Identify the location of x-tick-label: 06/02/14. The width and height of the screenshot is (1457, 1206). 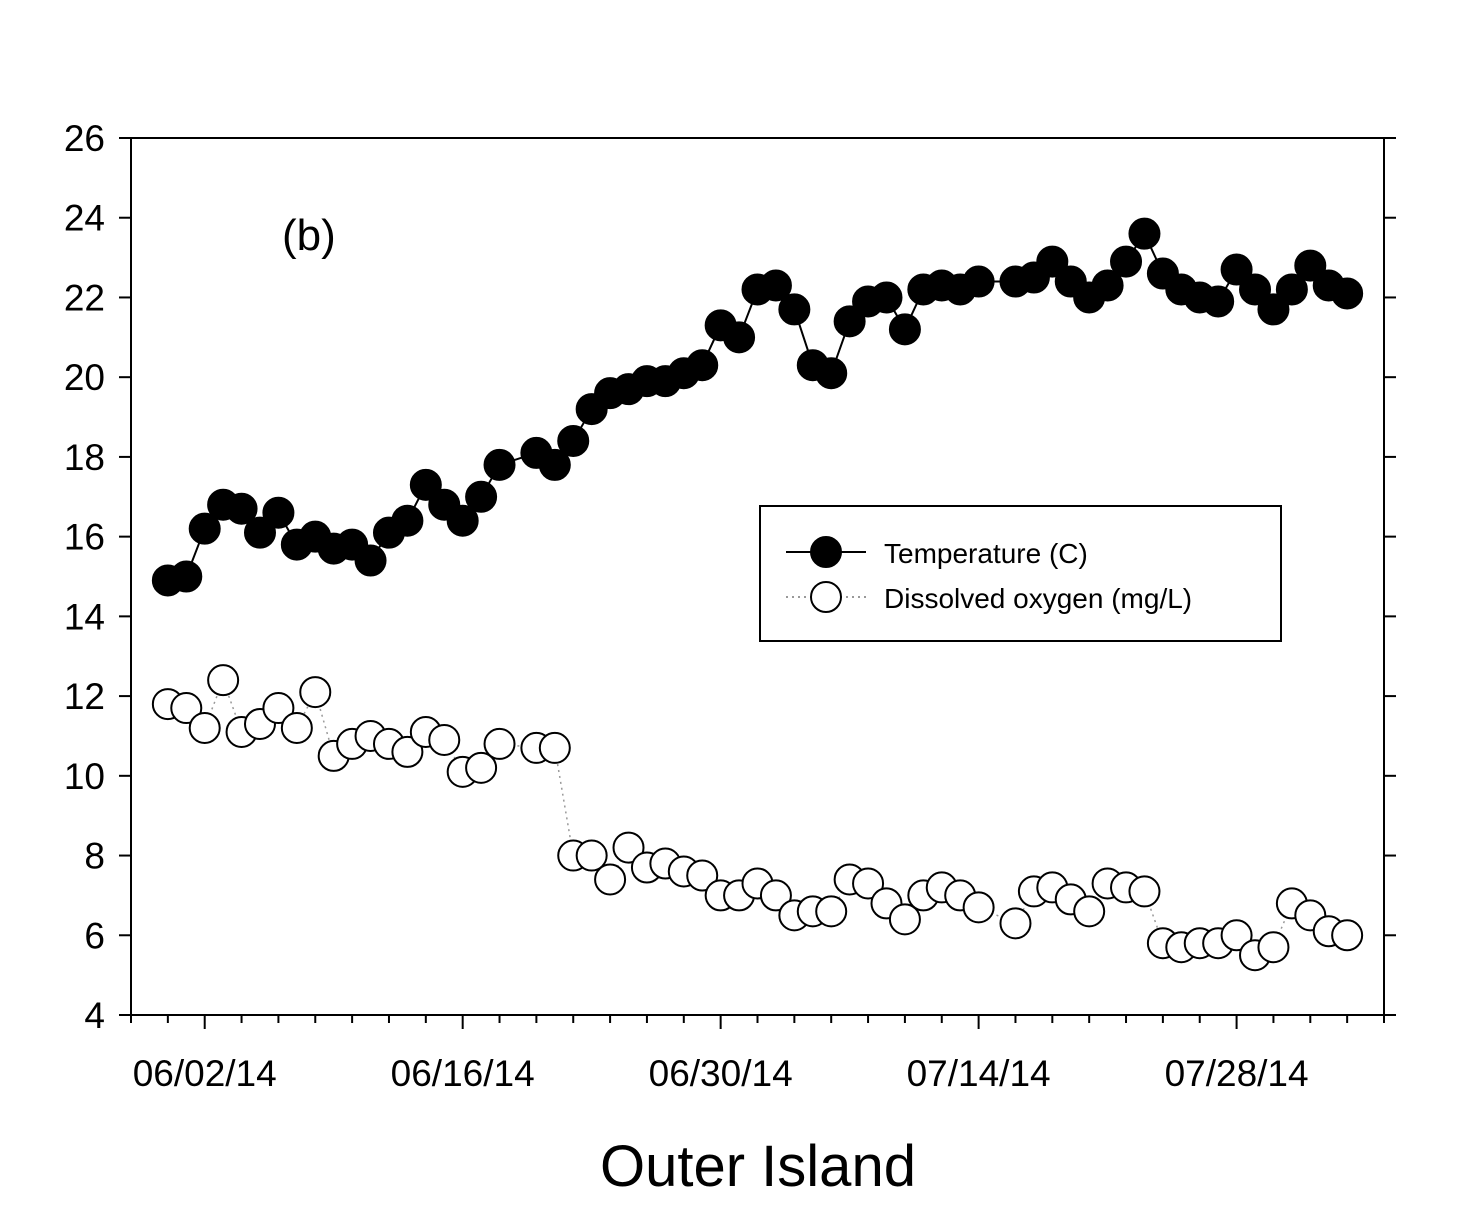
(205, 1073).